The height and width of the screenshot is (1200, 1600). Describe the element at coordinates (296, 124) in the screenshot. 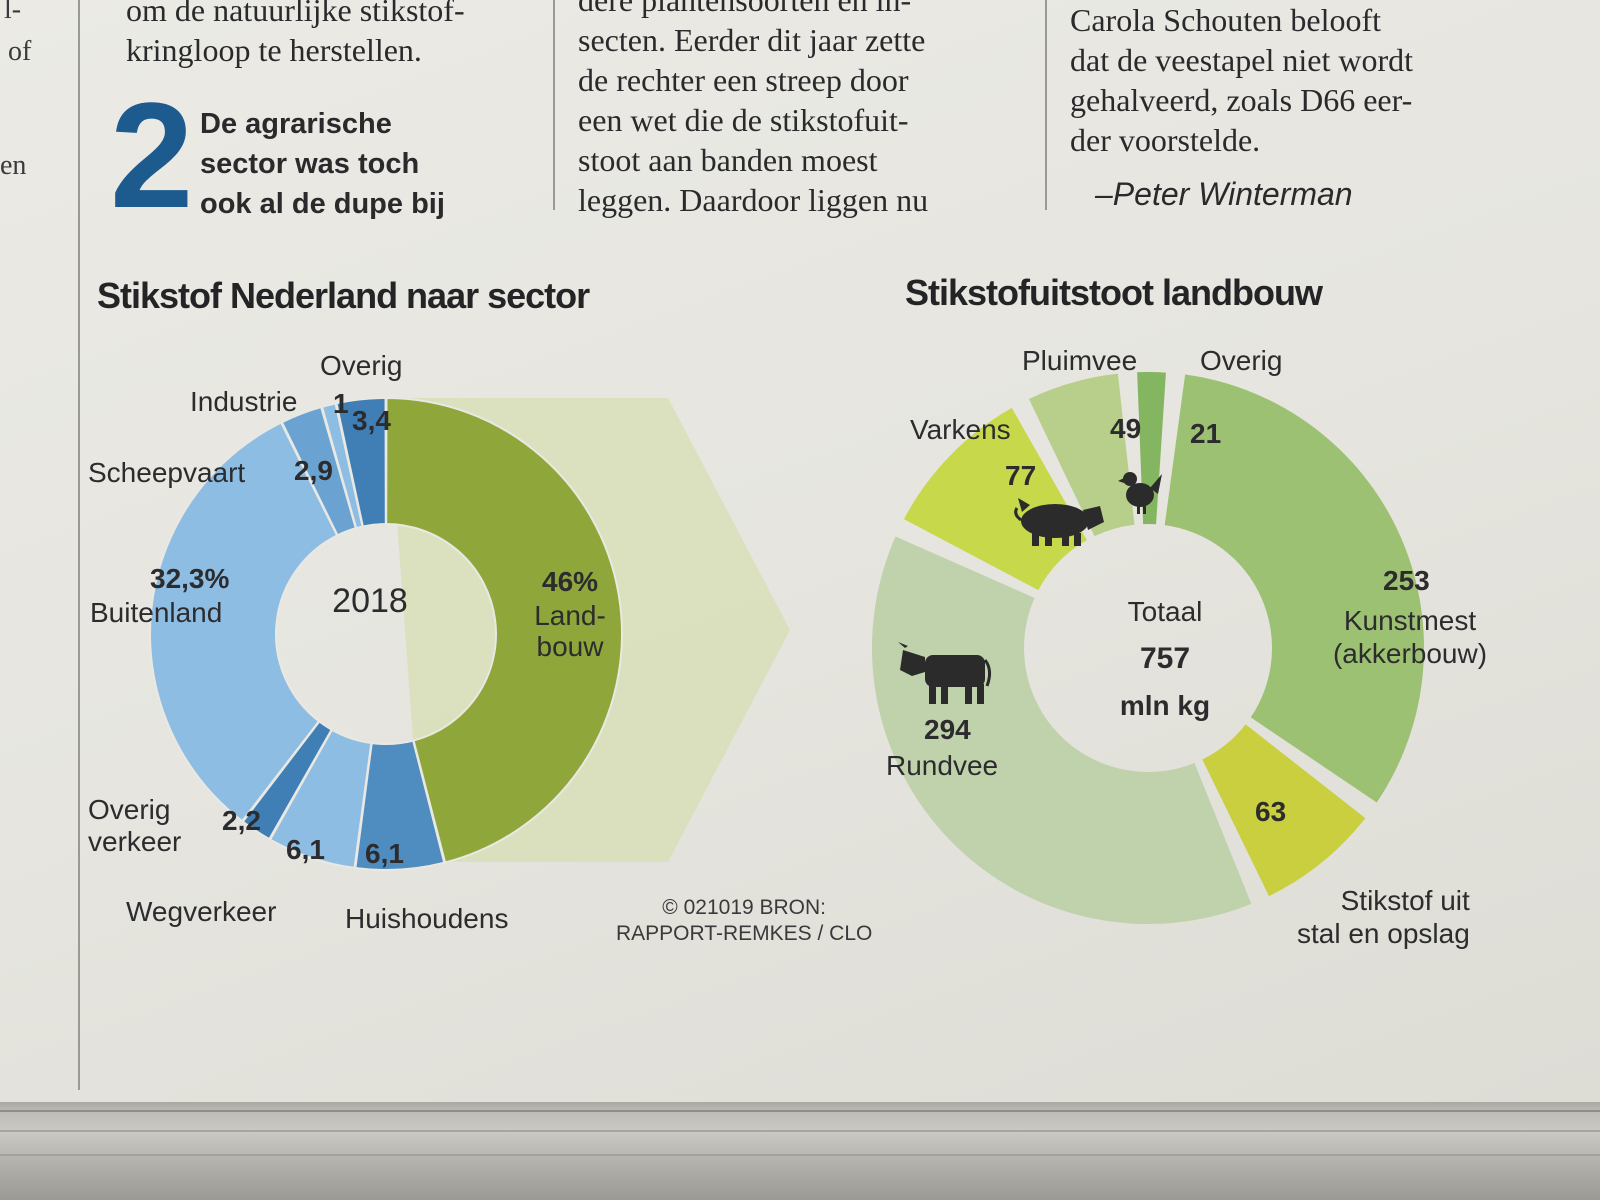

I see `text-line: De agrarische` at that location.